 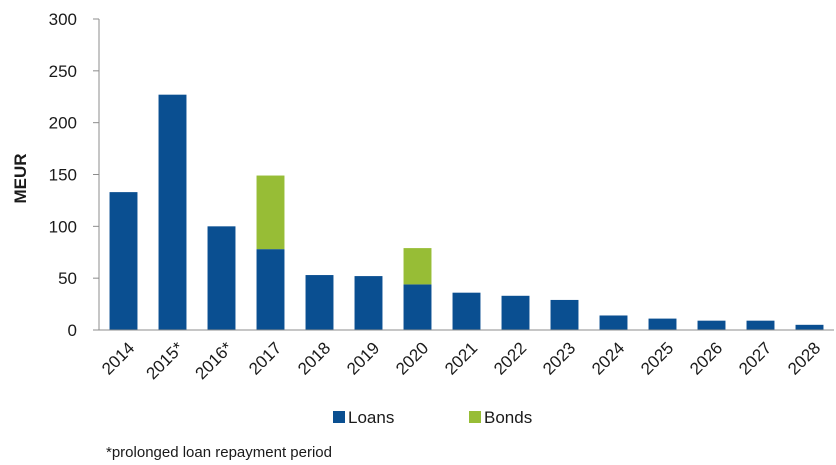 What do you see at coordinates (417, 307) in the screenshot?
I see `bar-loans-2020` at bounding box center [417, 307].